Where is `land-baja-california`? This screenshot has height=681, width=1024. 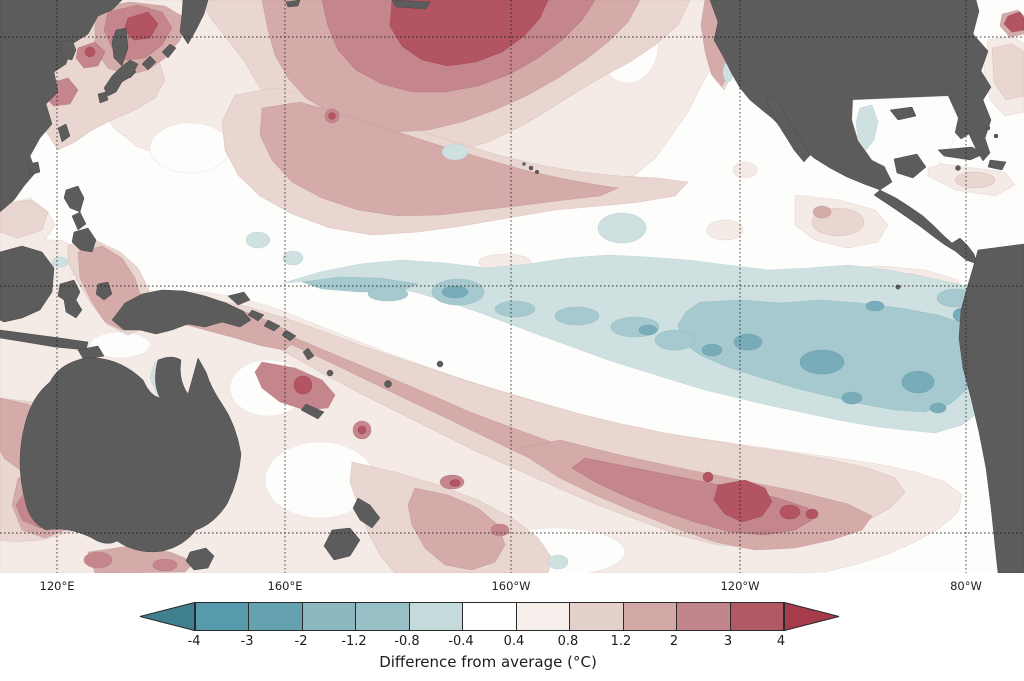
land-baja-california is located at coordinates (788, 128).